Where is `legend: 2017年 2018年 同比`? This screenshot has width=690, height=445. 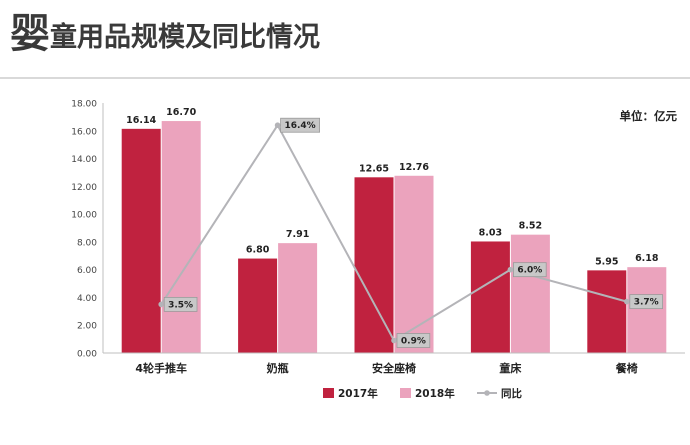
legend: 2017年 2018年 同比 is located at coordinates (422, 393).